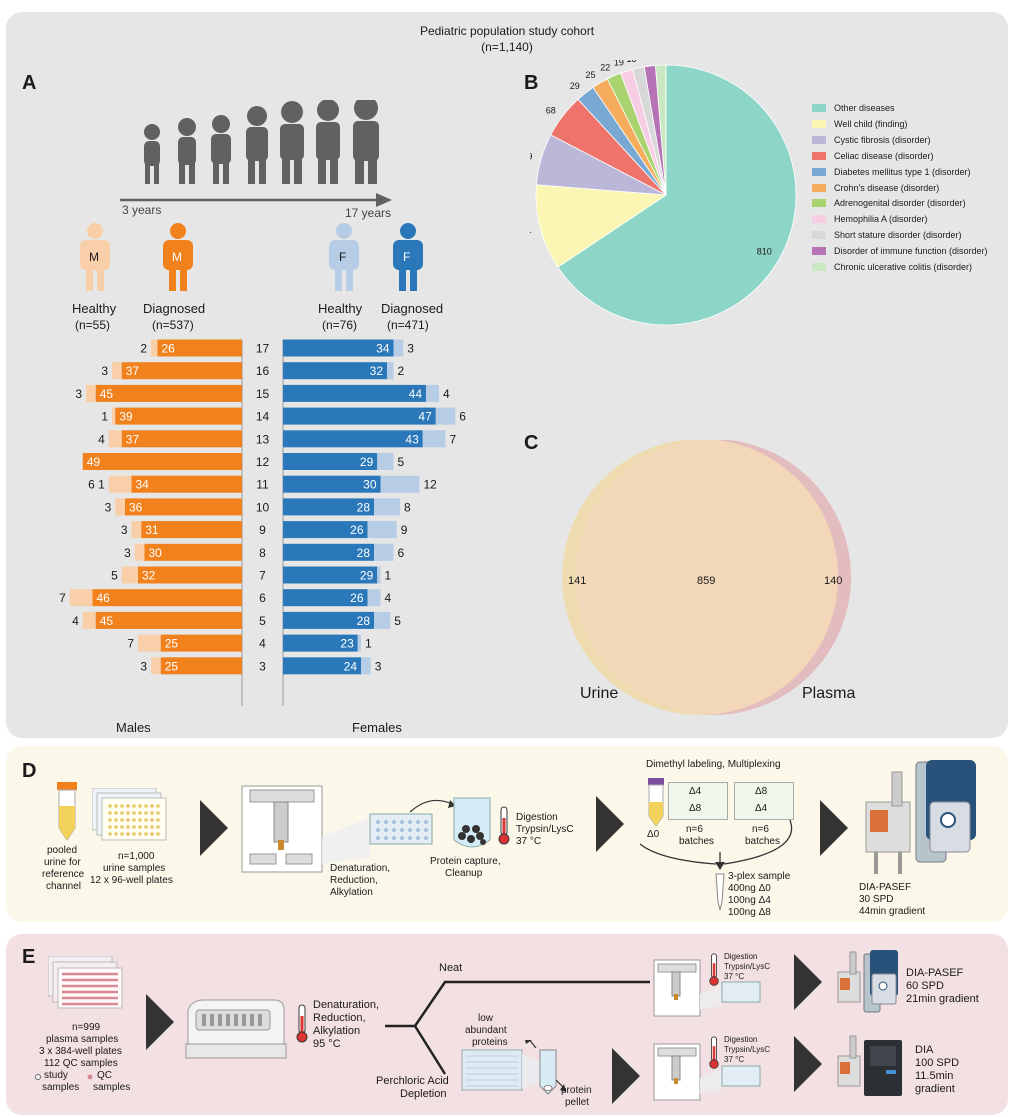  Describe the element at coordinates (142, 210) in the screenshot. I see `age-start-label: 3 years` at that location.